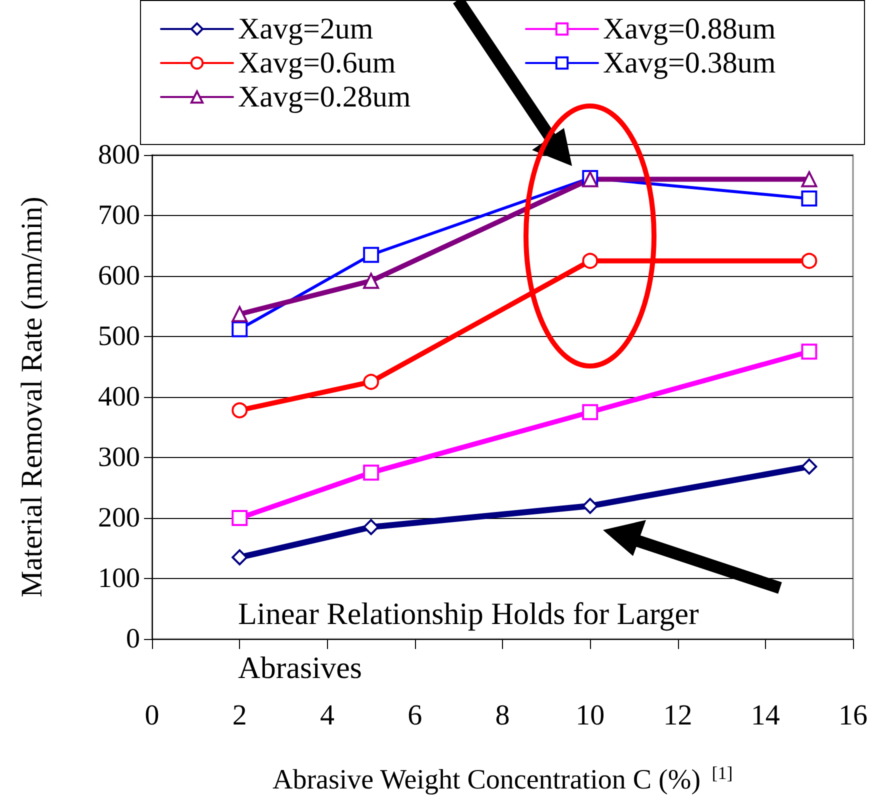  What do you see at coordinates (133, 639) in the screenshot?
I see `y-tick-label: 0` at bounding box center [133, 639].